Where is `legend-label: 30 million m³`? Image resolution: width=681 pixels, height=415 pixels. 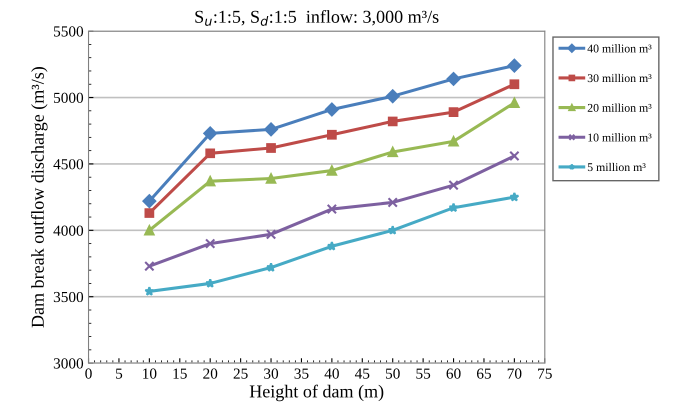 legend-label: 30 million m³ is located at coordinates (620, 78).